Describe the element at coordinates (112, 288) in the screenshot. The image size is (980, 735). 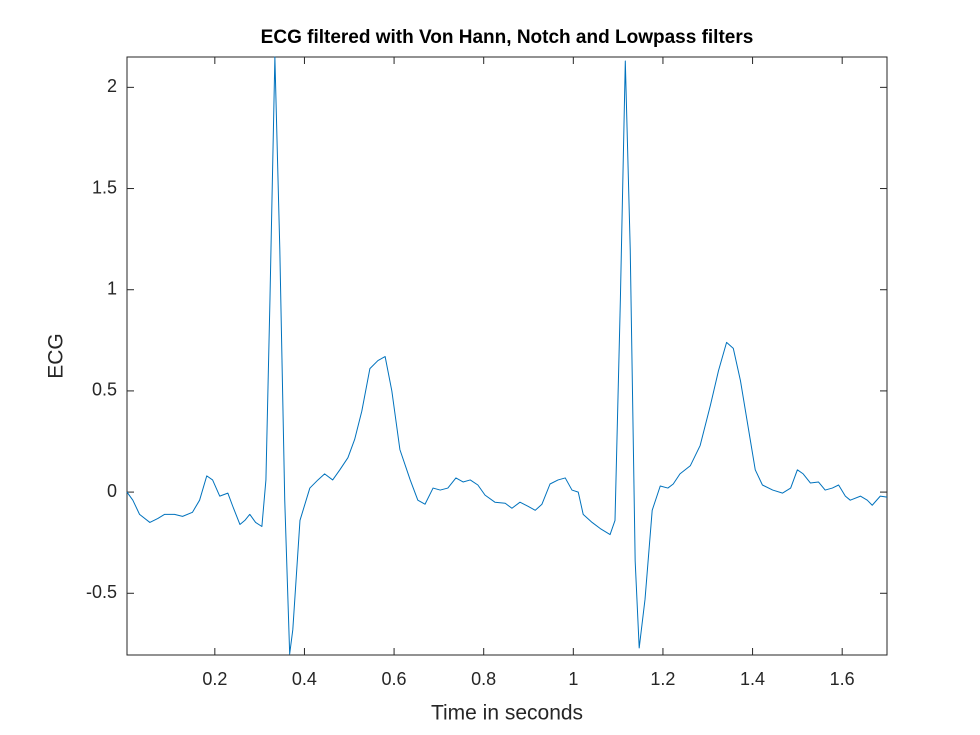
I see `y-tick-label: 1` at that location.